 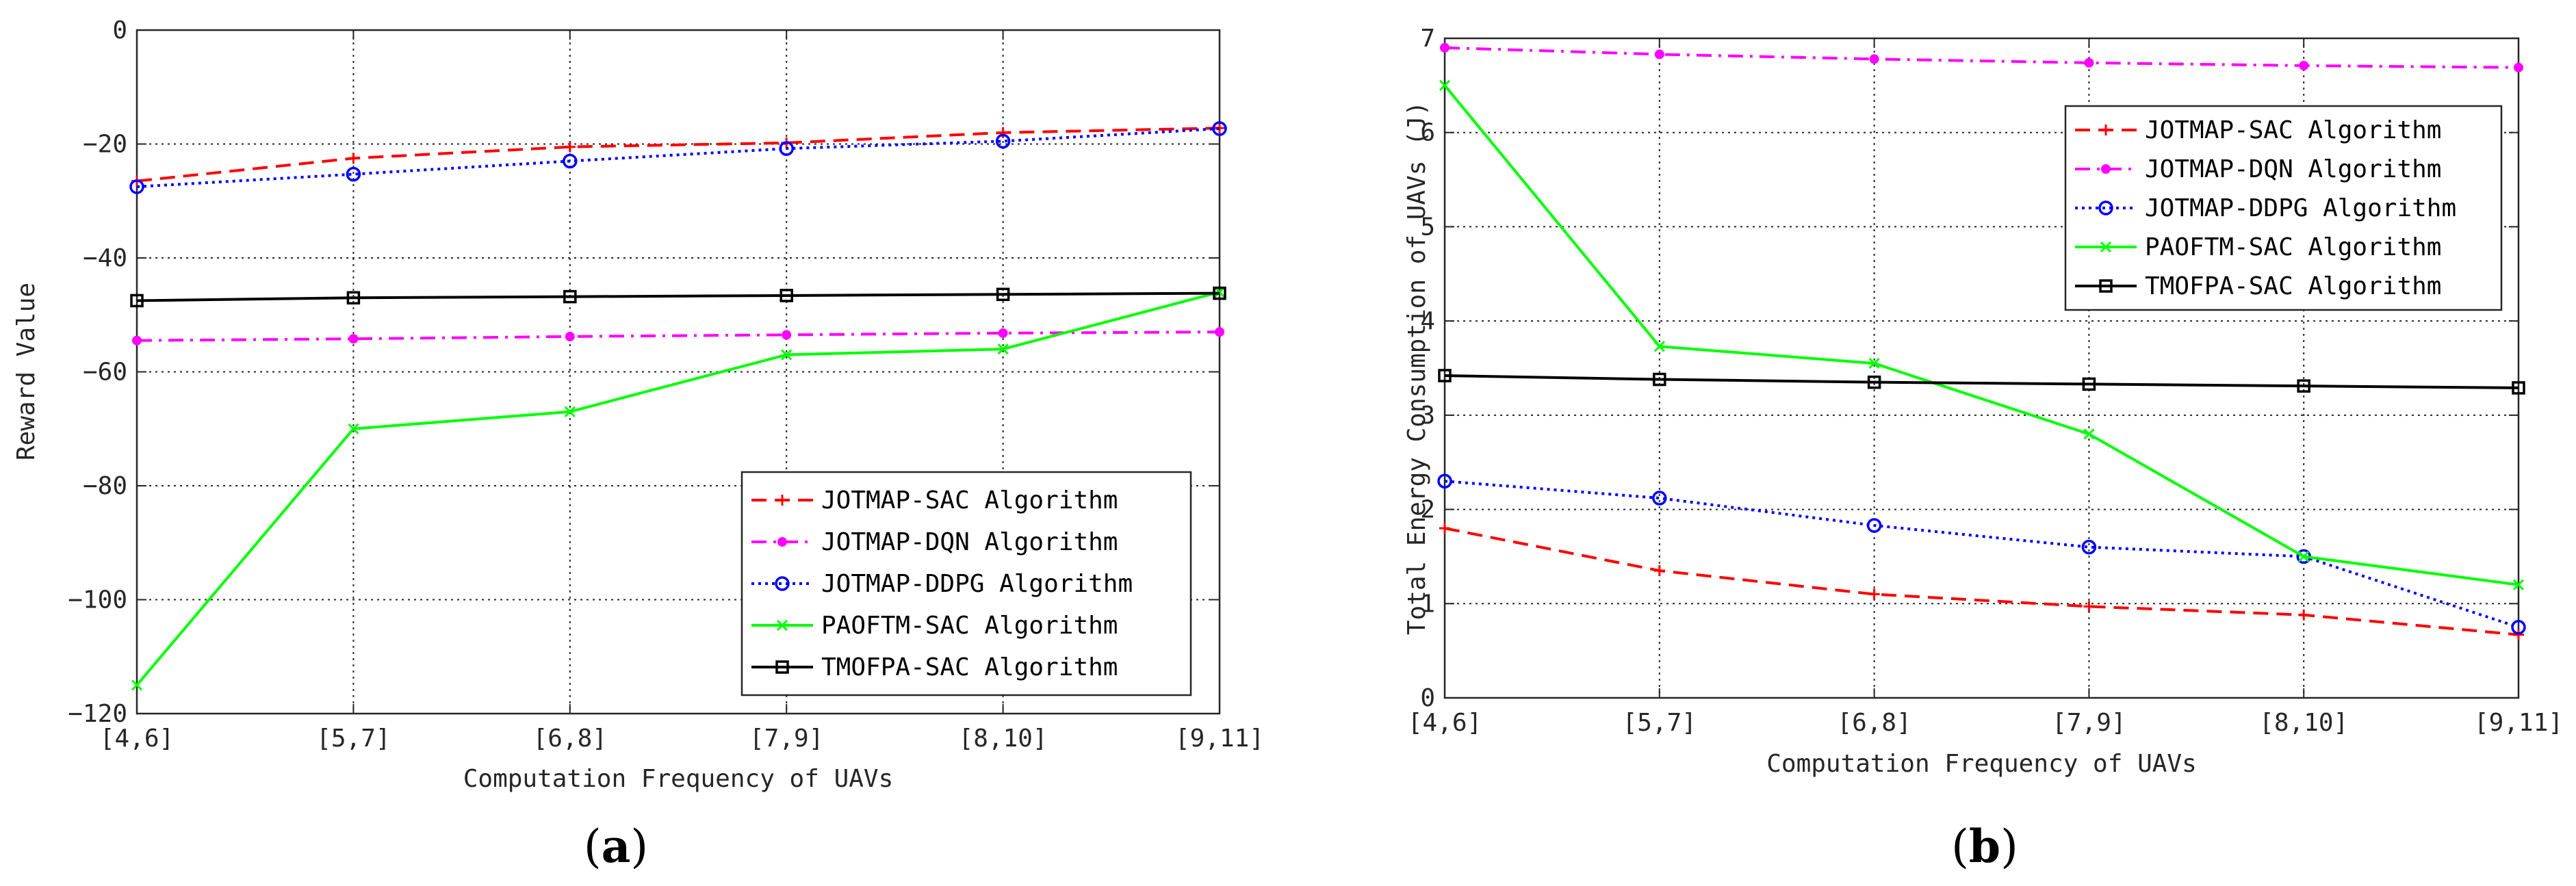 What do you see at coordinates (105, 486) in the screenshot?
I see `y-tick-label: −80` at bounding box center [105, 486].